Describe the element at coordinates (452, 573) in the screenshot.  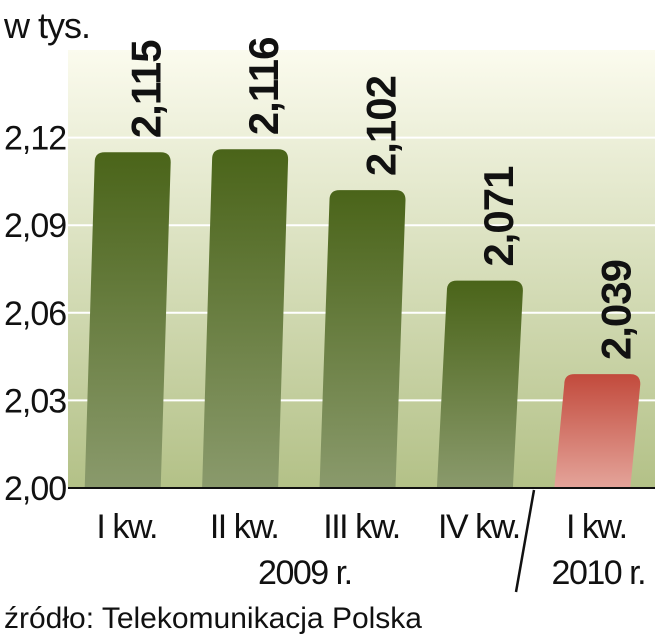
I see `year-labels: 2009 r. 2010 r.` at that location.